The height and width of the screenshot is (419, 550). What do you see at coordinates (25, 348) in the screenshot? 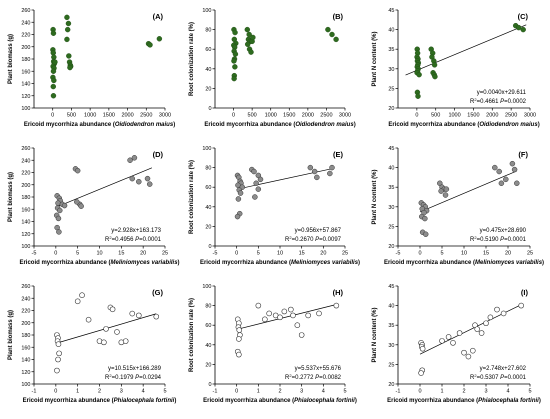
I see `panel-G-y-tick-label: 160` at bounding box center [25, 348].